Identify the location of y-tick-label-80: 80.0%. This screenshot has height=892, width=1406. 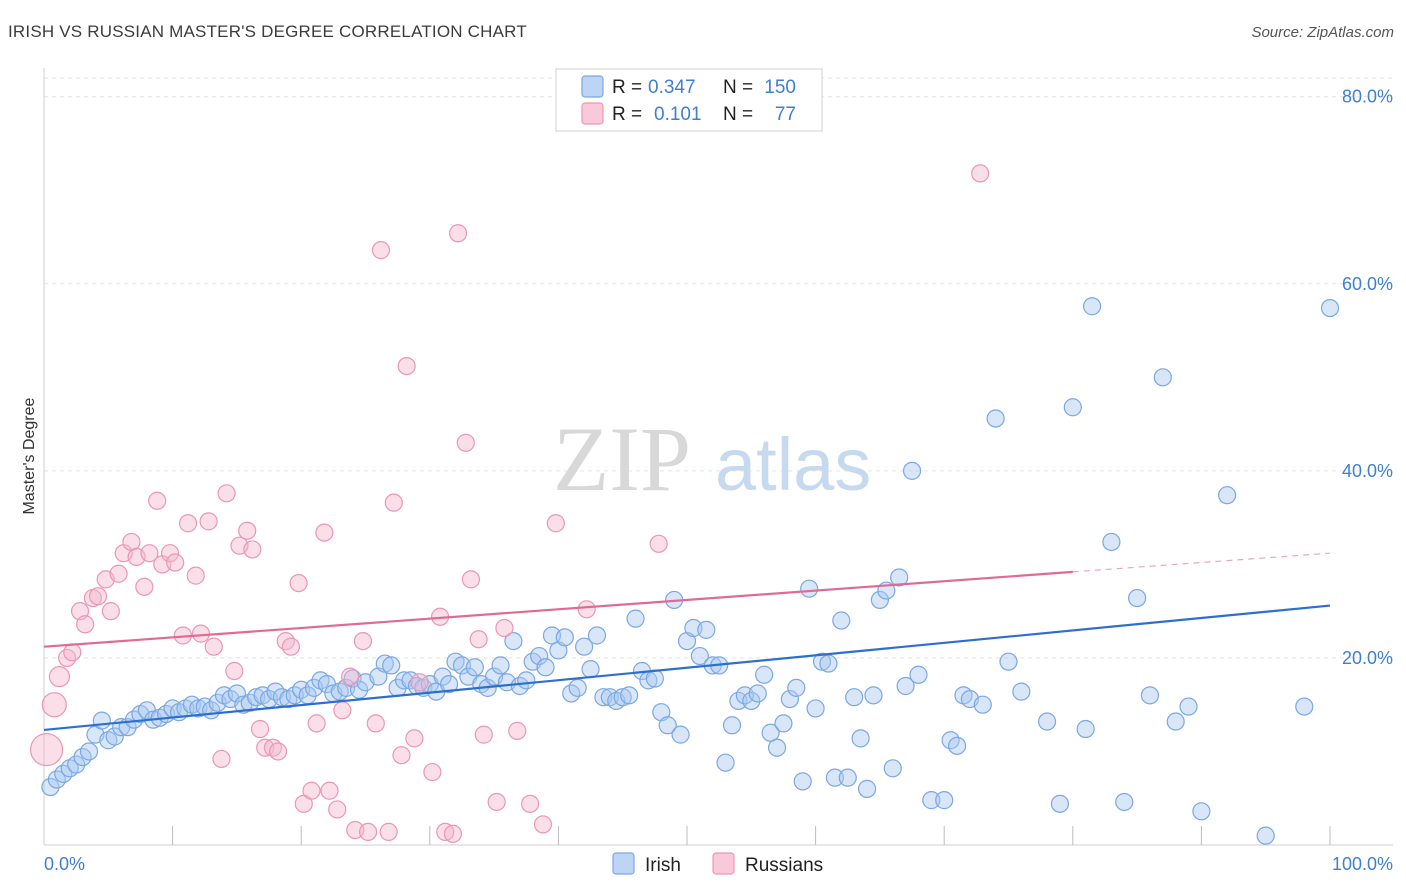
(1367, 97).